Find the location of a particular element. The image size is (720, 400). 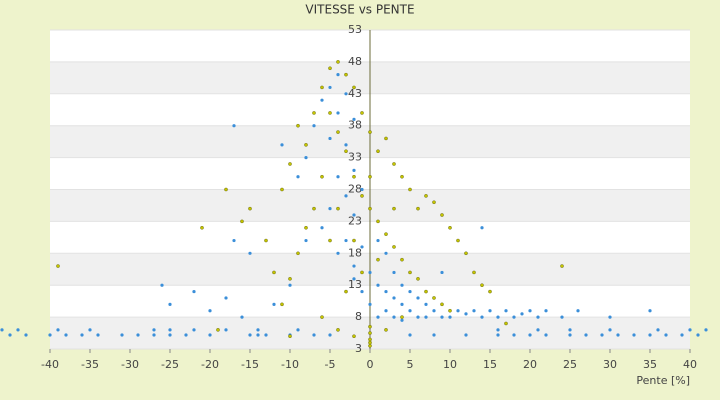

y-tick-label: 23 is located at coordinates (355, 220).